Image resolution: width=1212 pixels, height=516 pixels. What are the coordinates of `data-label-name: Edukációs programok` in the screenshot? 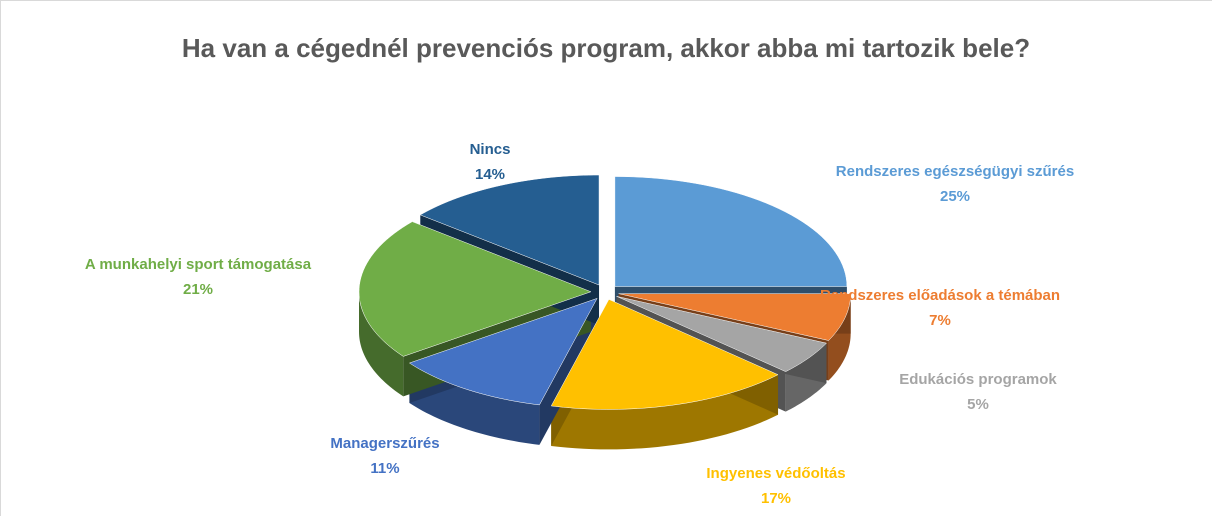 It's located at (978, 379).